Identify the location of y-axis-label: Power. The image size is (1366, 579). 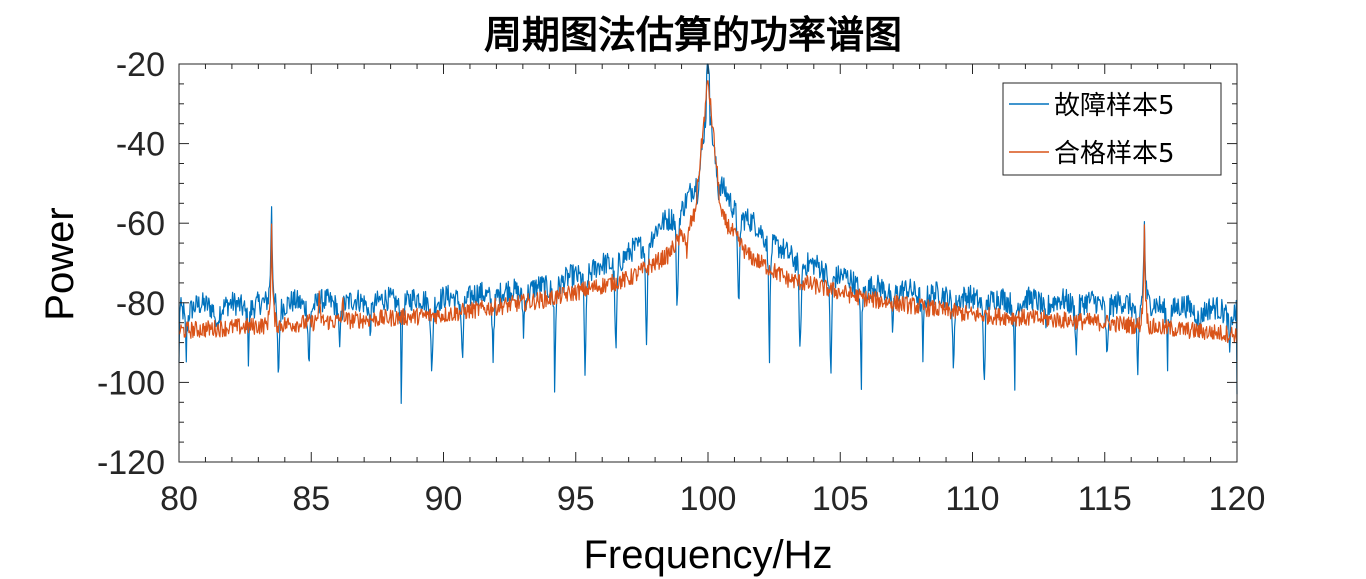
(60, 263).